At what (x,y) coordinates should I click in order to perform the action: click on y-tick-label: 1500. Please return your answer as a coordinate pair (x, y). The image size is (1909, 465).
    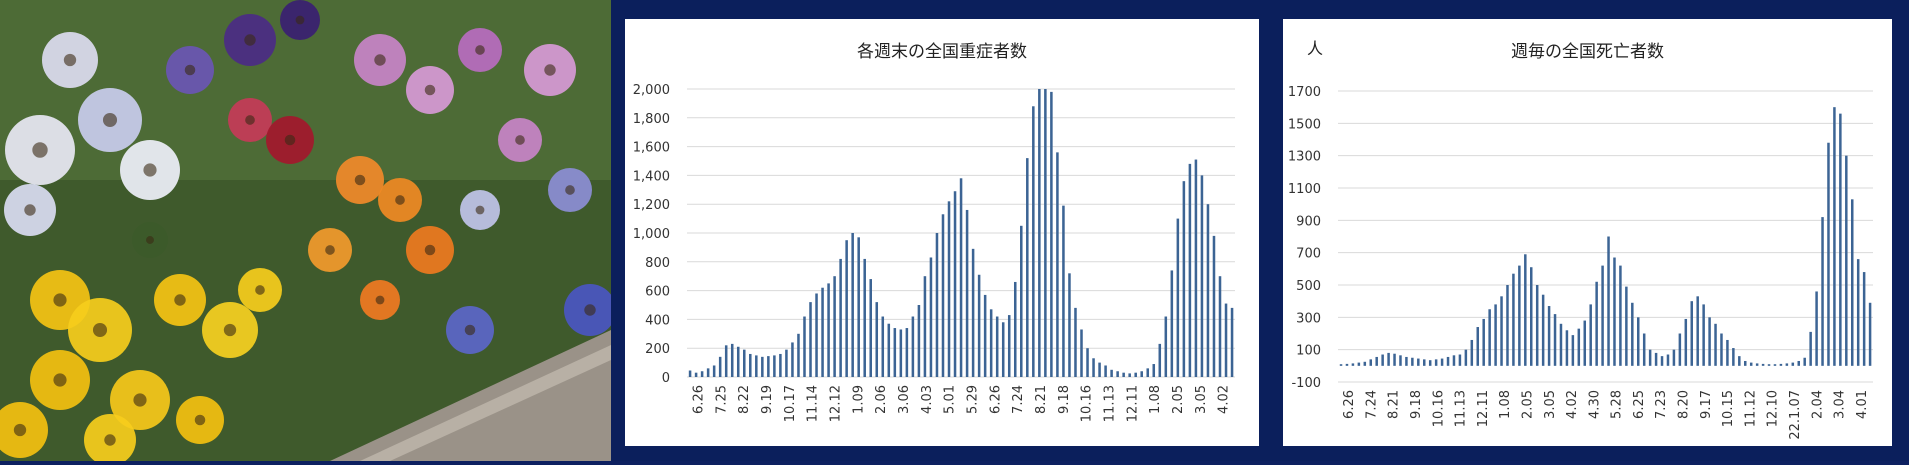
    Looking at the image, I should click on (1304, 124).